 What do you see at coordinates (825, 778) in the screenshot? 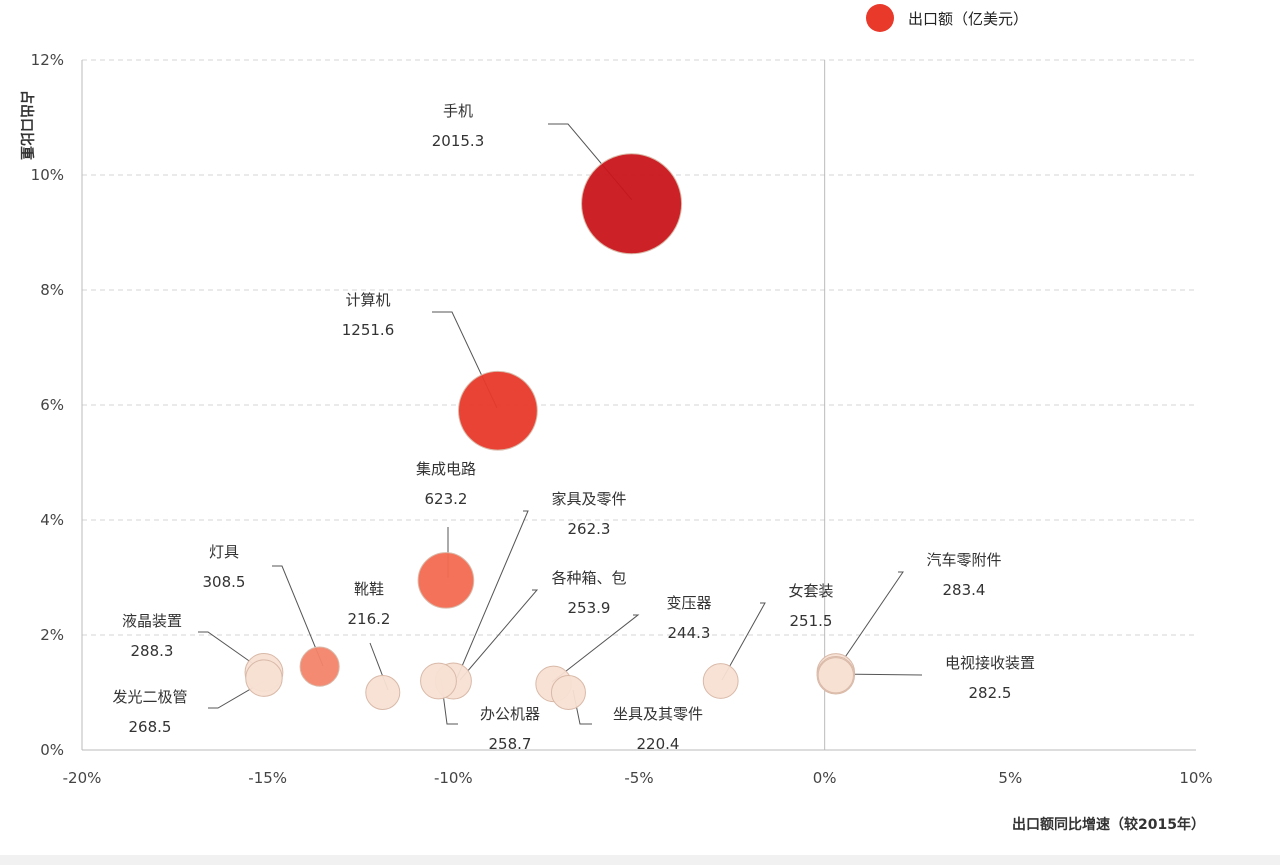
I see `x-tick-label: 0%` at bounding box center [825, 778].